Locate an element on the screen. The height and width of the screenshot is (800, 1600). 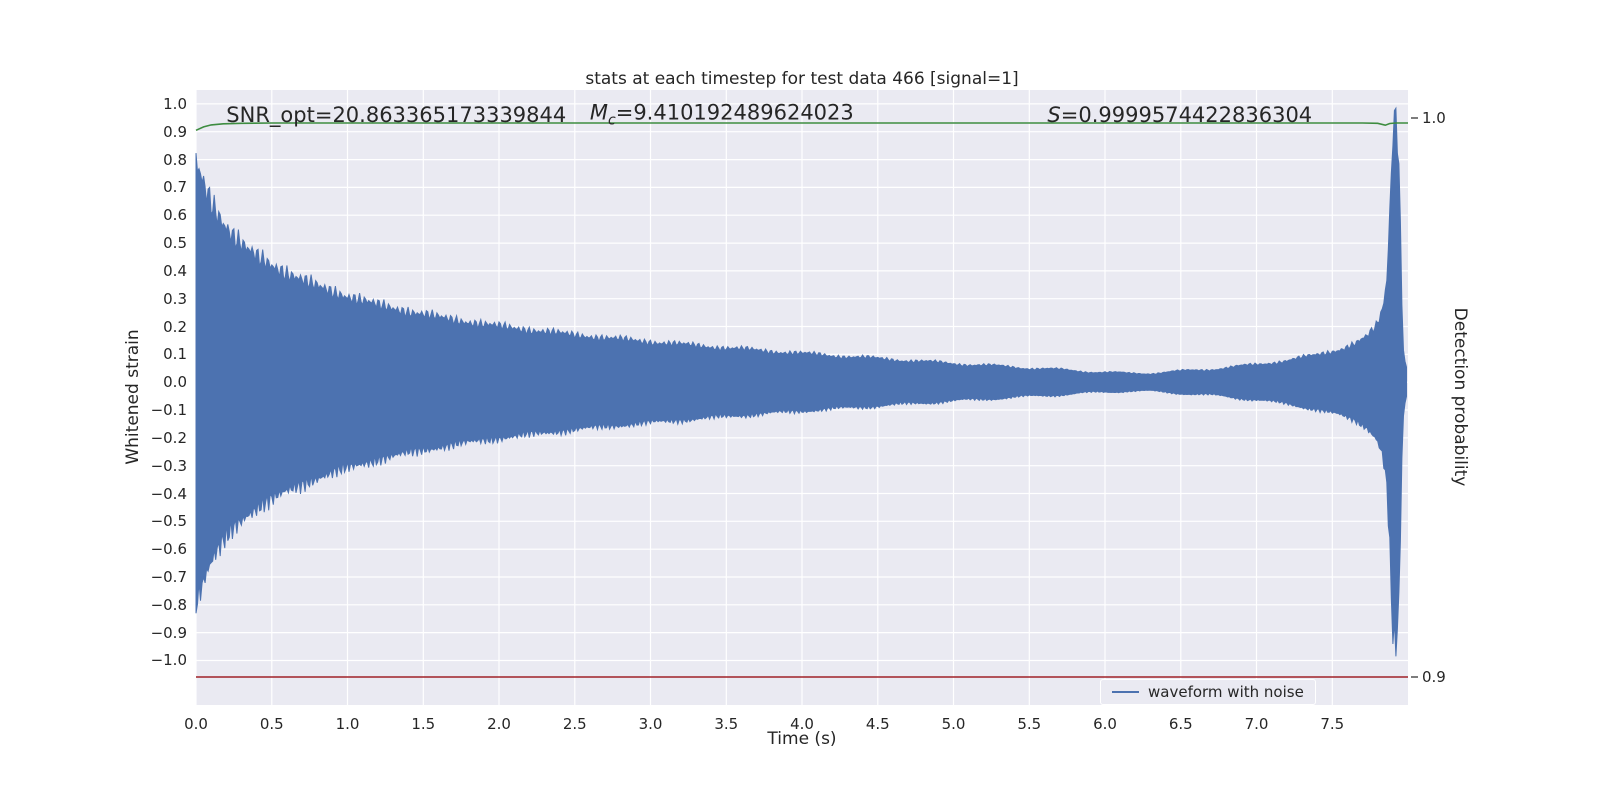
y-tick-label: 0.6 is located at coordinates (175, 215).